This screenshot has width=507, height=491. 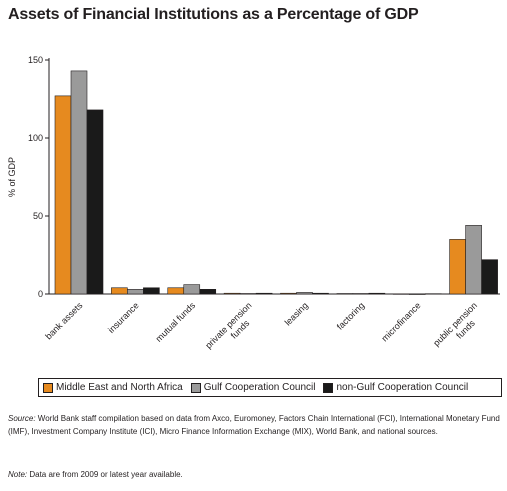 I want to click on x-tick-label-line: insurance, so click(x=123, y=317).